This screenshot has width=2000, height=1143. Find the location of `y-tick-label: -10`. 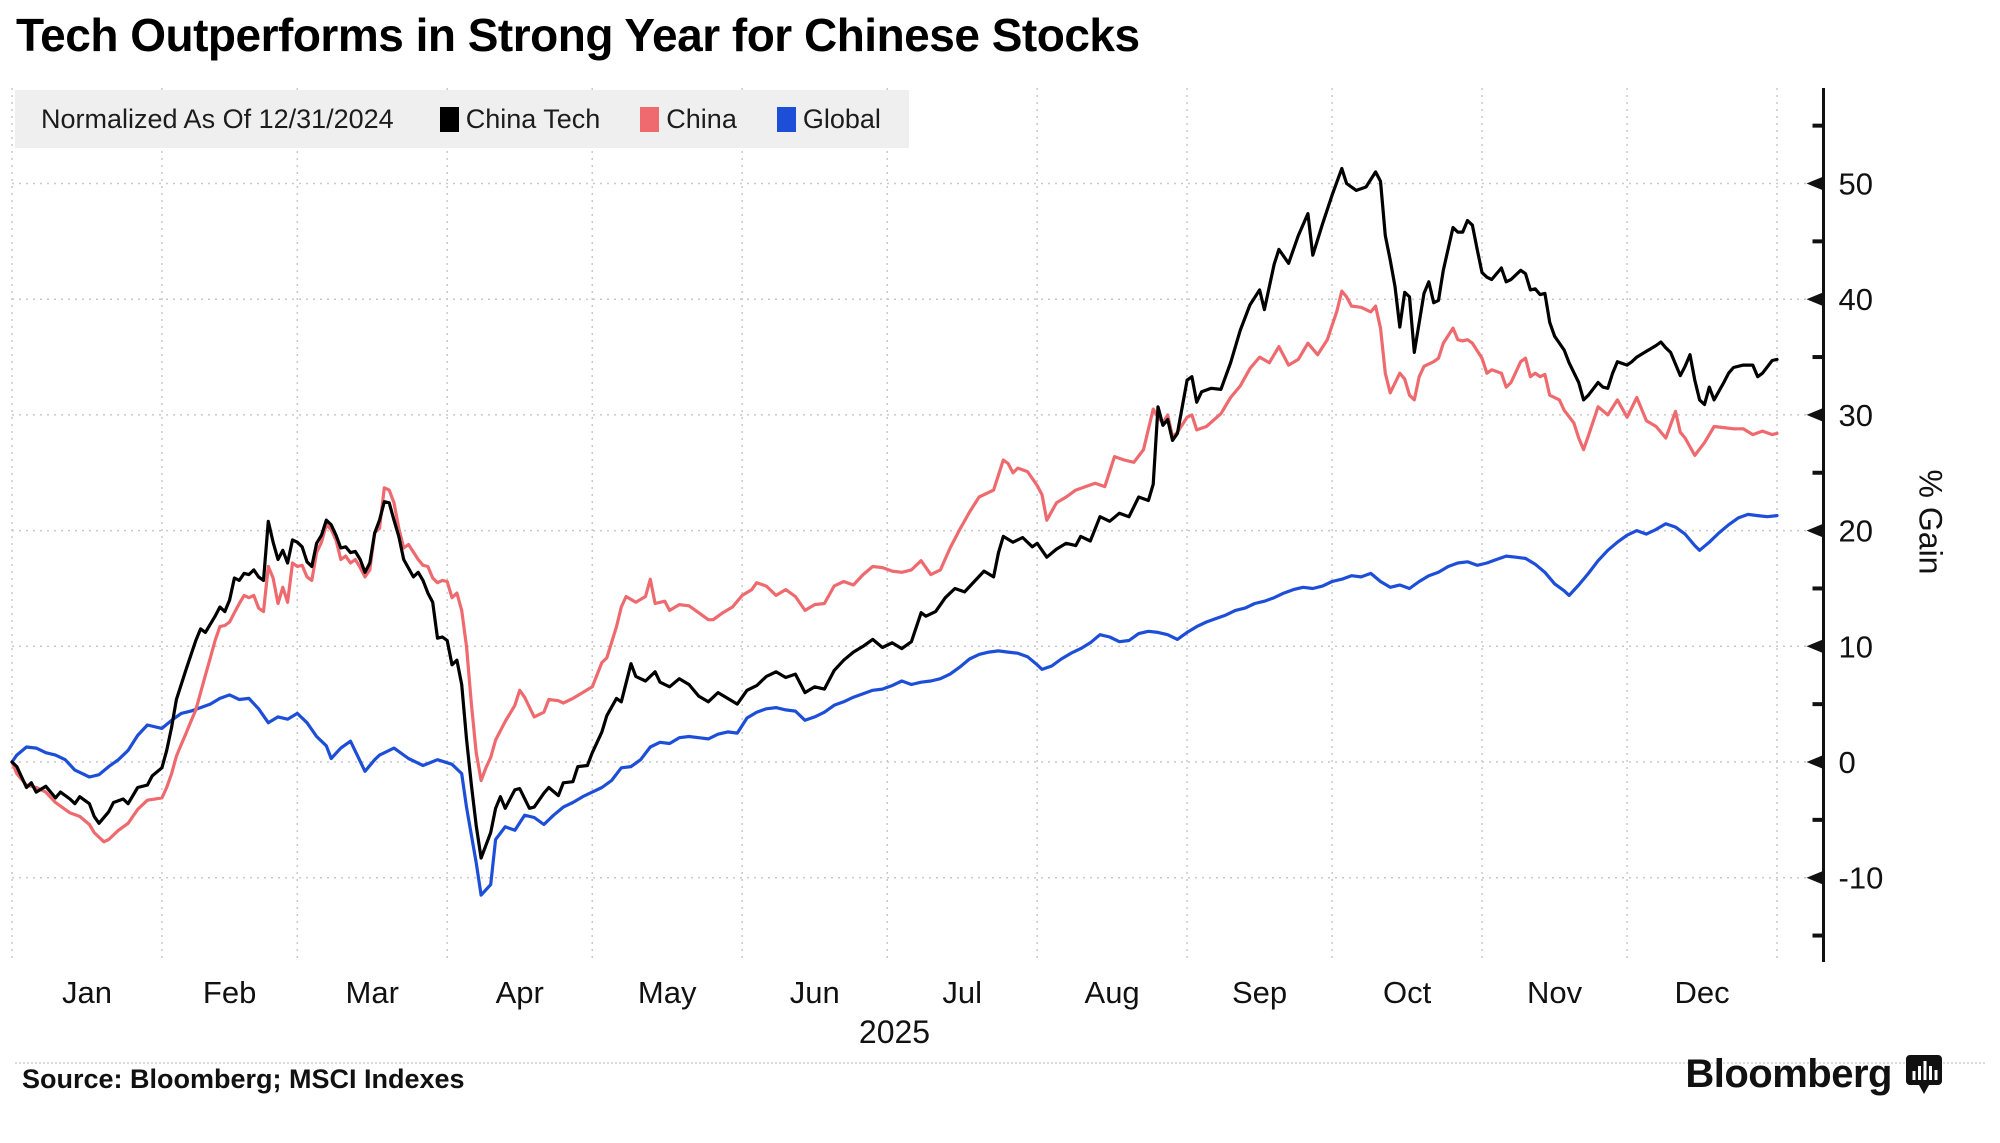

y-tick-label: -10 is located at coordinates (1861, 878).